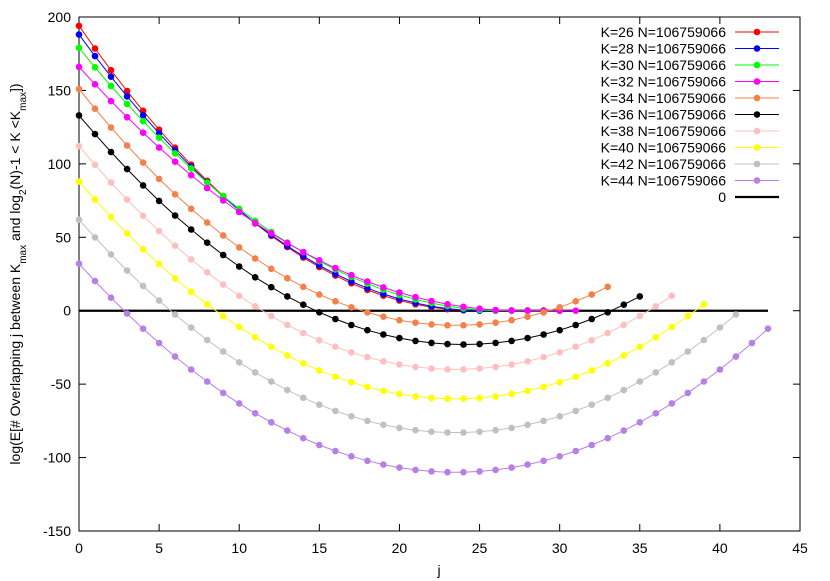  What do you see at coordinates (664, 82) in the screenshot?
I see `legend-label: K=32 N=106759066` at bounding box center [664, 82].